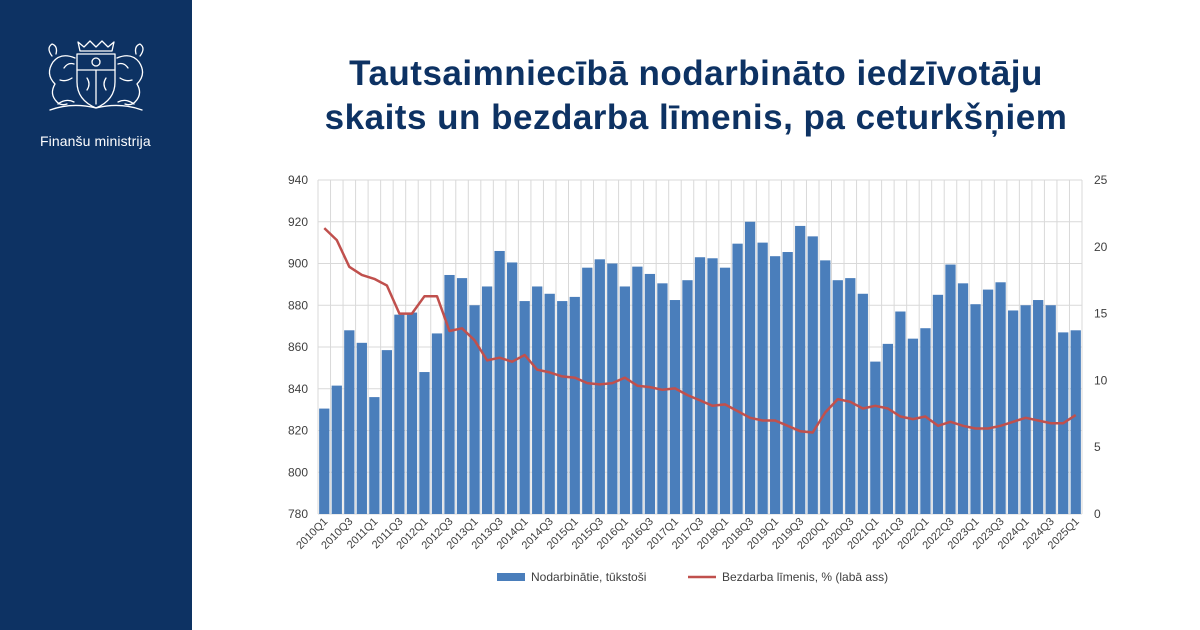  I want to click on latvia-coat-of-arms-icon, so click(96, 75).